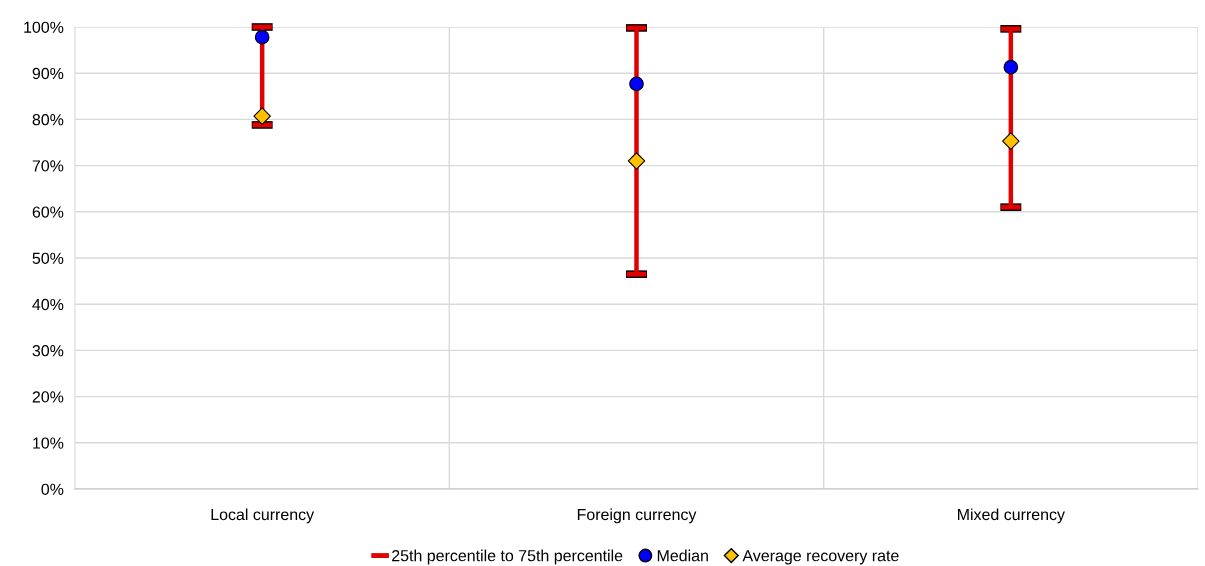 The image size is (1205, 566). Describe the element at coordinates (48, 258) in the screenshot. I see `y-tick-label: 50%` at that location.